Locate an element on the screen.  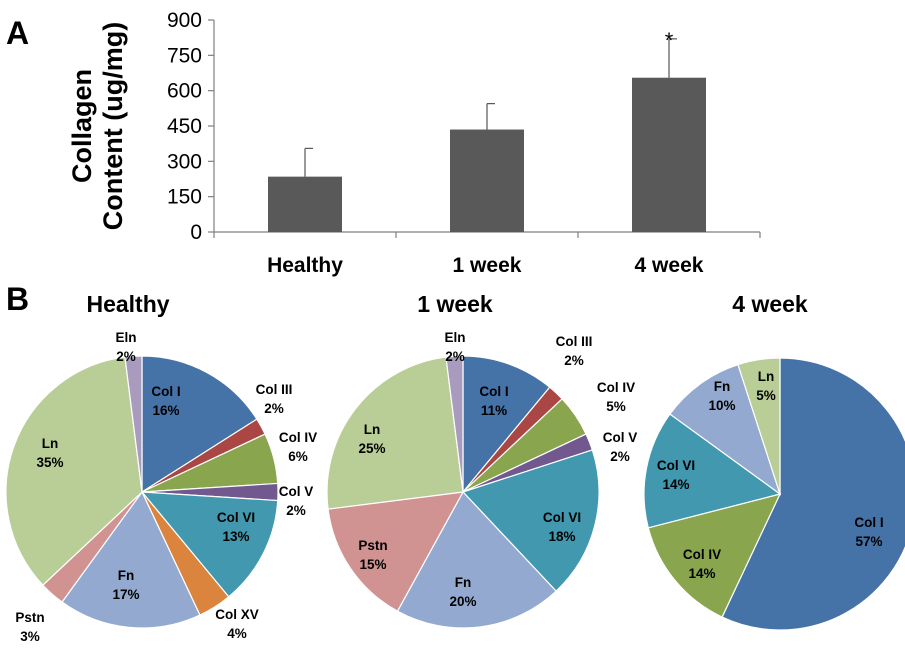
slice-percent-col-vi: 13% is located at coordinates (235, 536).